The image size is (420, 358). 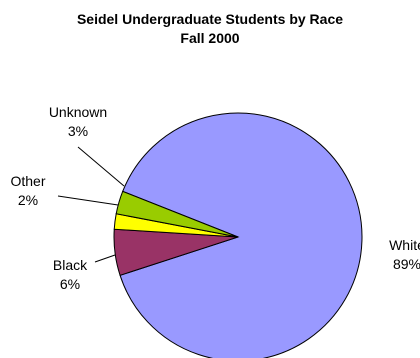 I want to click on chart-title: Seidel Undergraduate Students by Race, so click(x=210, y=19).